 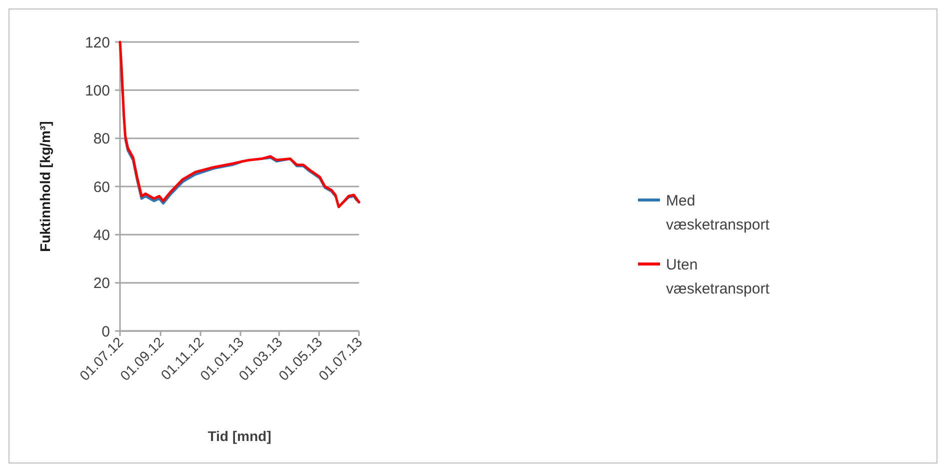 What do you see at coordinates (106, 331) in the screenshot?
I see `y-tick-label: 0` at bounding box center [106, 331].